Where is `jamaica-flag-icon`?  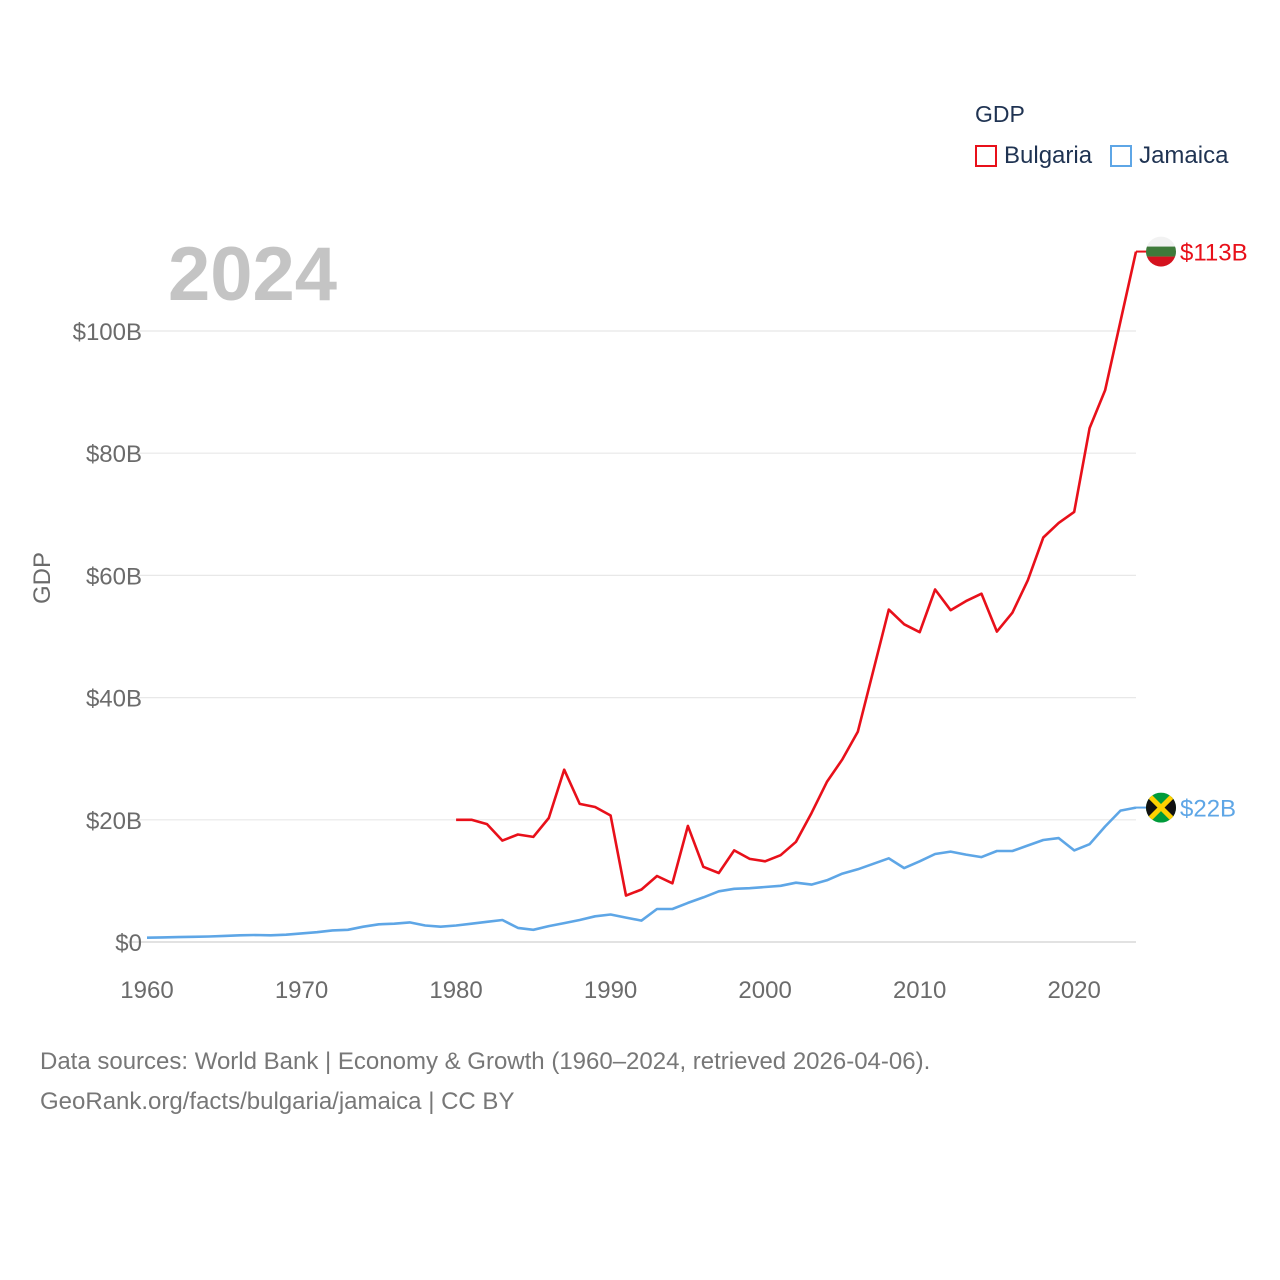
jamaica-flag-icon is located at coordinates (1161, 807).